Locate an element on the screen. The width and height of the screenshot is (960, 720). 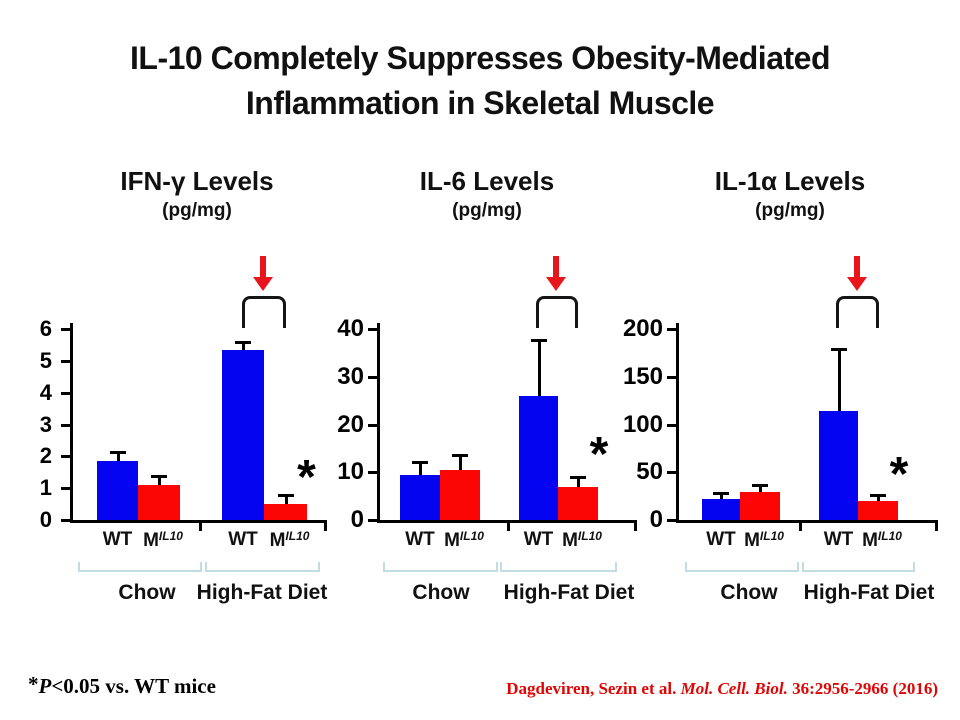
footnote-p-value: P is located at coordinates (45, 686).